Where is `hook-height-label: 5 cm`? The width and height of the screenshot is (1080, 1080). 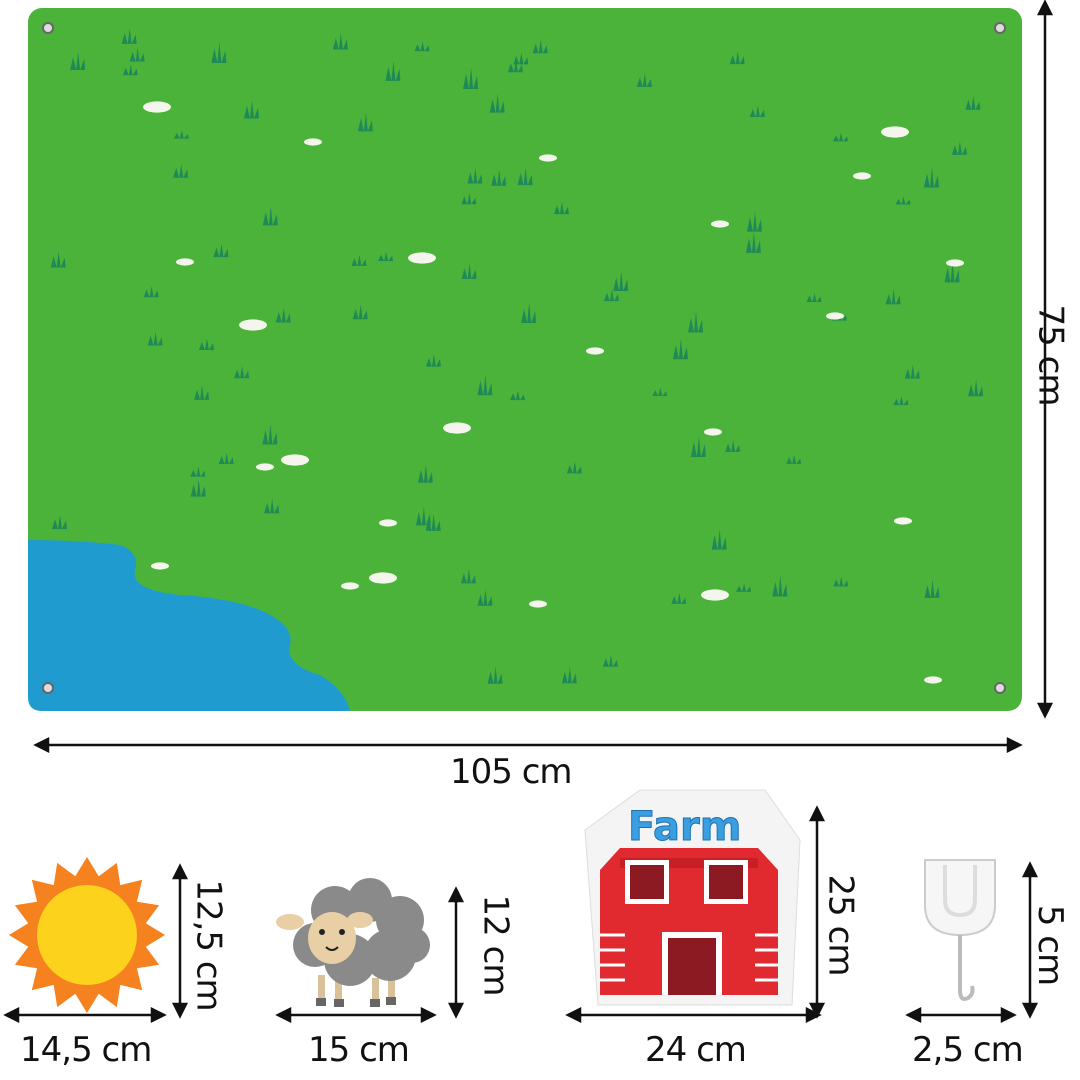
hook-height-label: 5 cm is located at coordinates (1050, 945).